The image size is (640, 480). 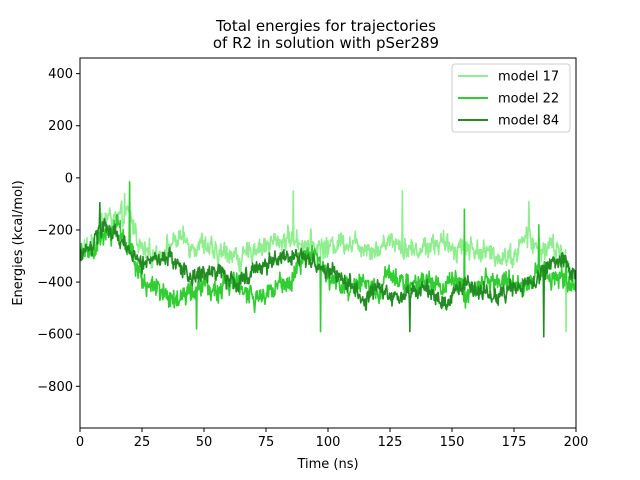 I want to click on x-tick-label: 50, so click(x=204, y=442).